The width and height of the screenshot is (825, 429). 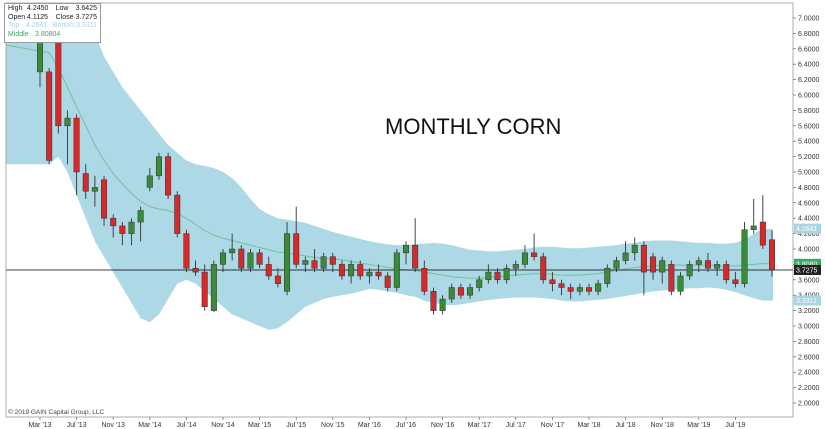 I want to click on y-tick-label: 6.0000, so click(x=809, y=96).